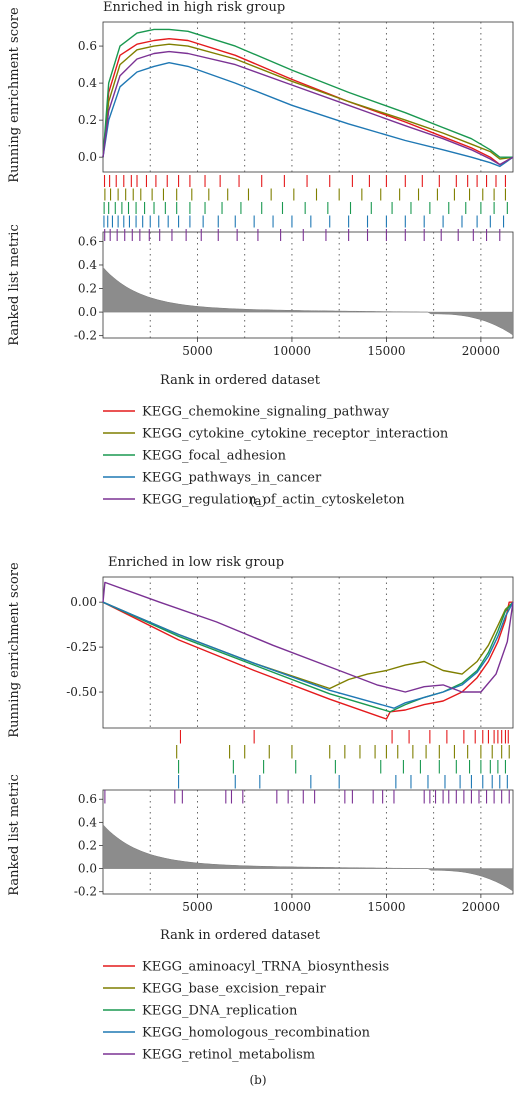  What do you see at coordinates (214, 456) in the screenshot?
I see `legend-label: KEGG_focal_adhesion` at bounding box center [214, 456].